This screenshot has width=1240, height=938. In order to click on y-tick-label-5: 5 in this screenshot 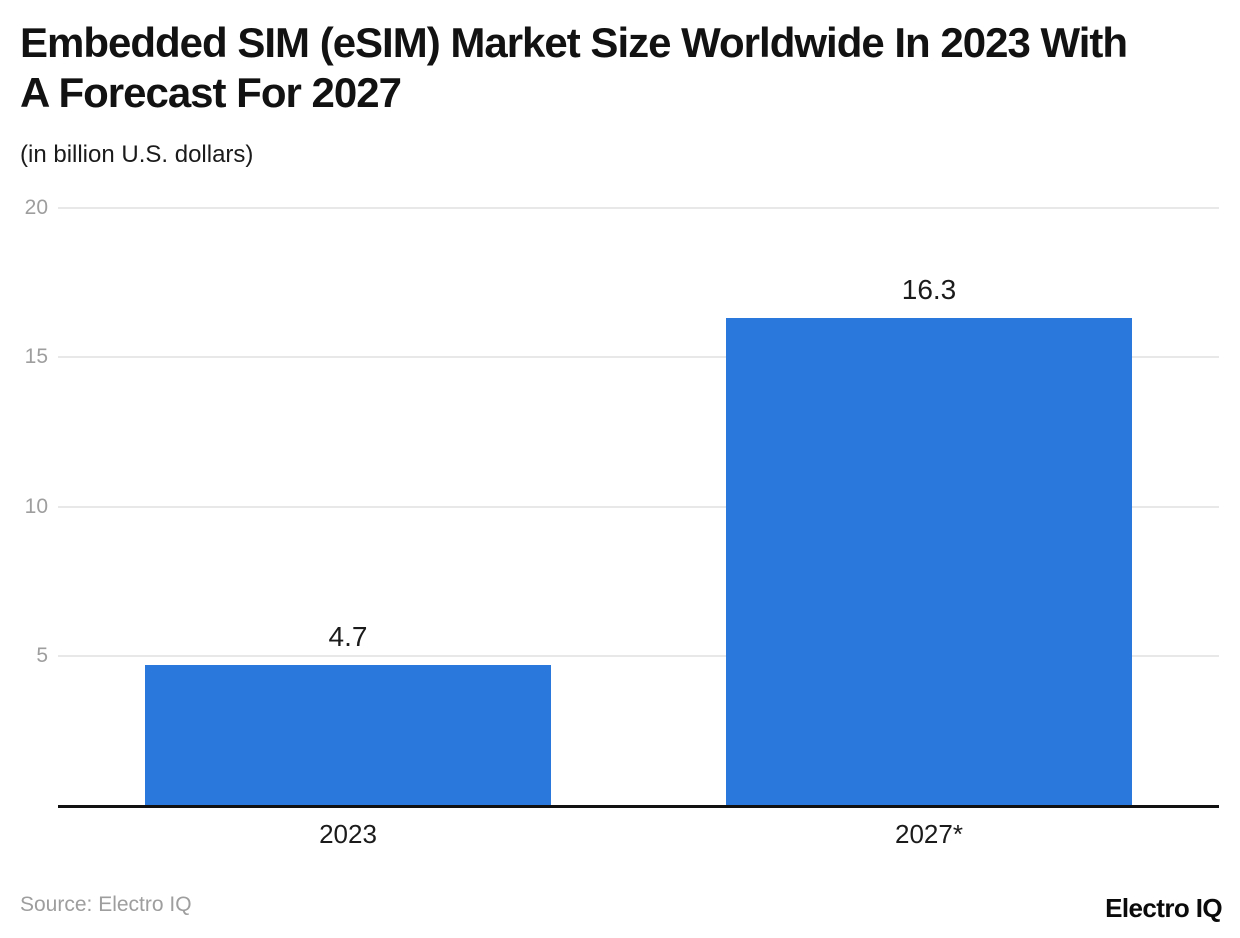, I will do `click(42, 655)`.